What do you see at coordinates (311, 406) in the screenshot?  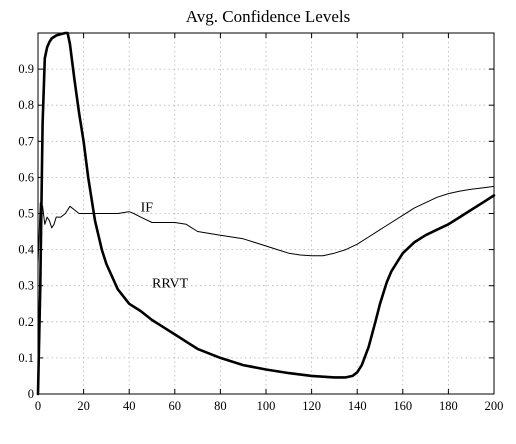 I see `x-tick-label: 120` at bounding box center [311, 406].